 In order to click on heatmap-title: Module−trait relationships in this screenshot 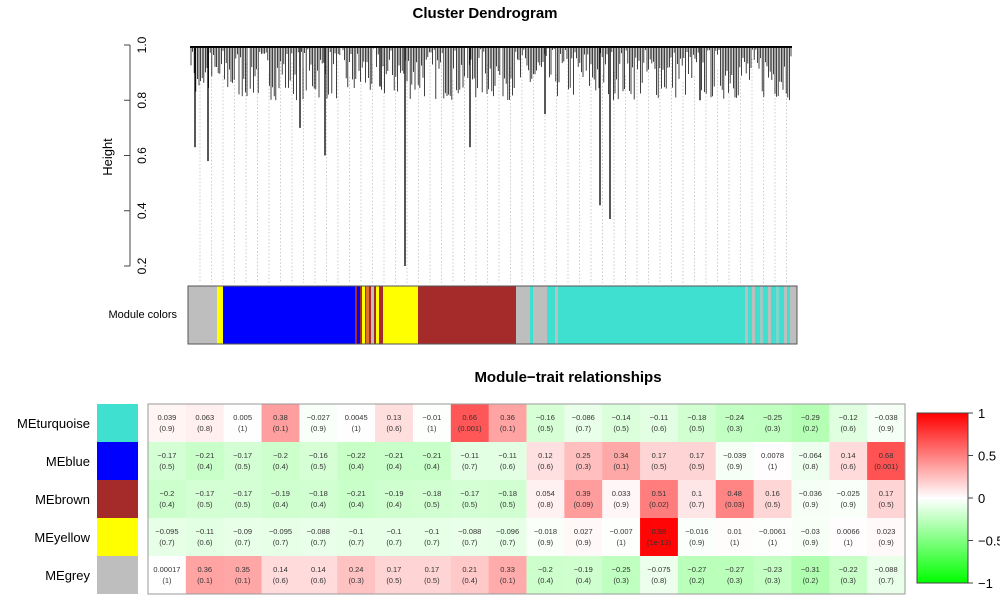, I will do `click(568, 377)`.